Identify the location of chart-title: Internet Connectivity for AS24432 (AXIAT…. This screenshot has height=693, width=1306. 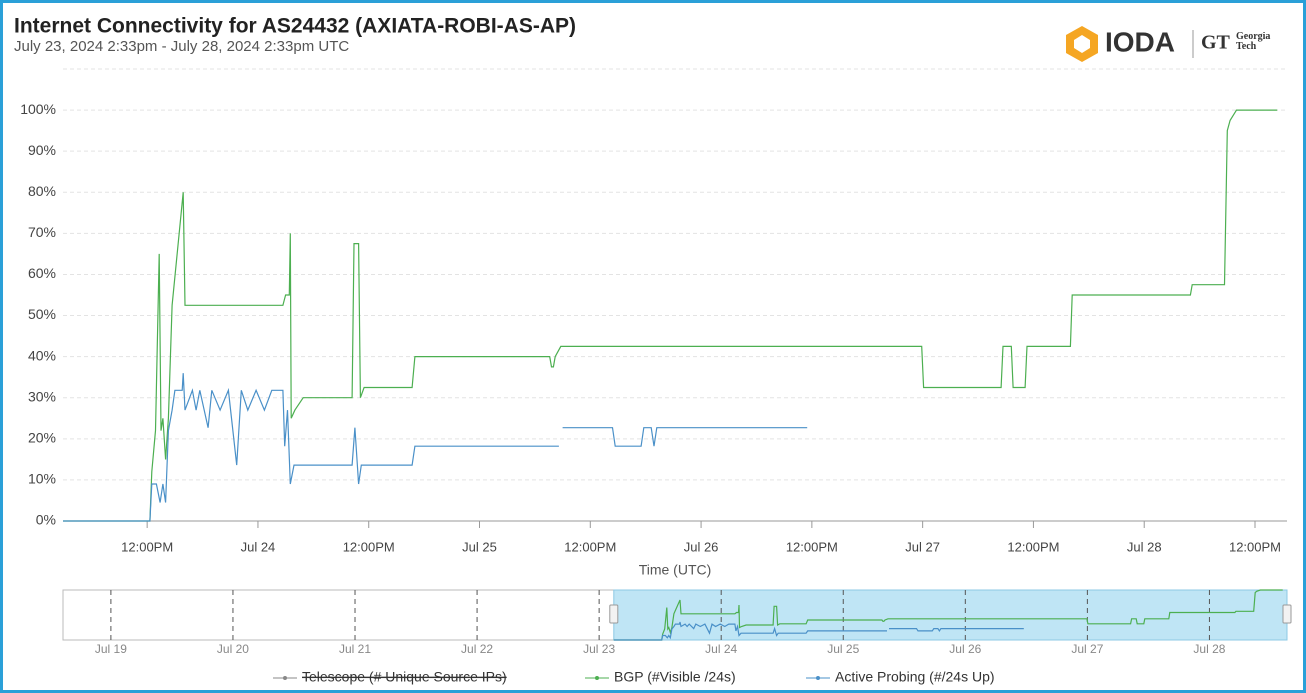
(295, 26).